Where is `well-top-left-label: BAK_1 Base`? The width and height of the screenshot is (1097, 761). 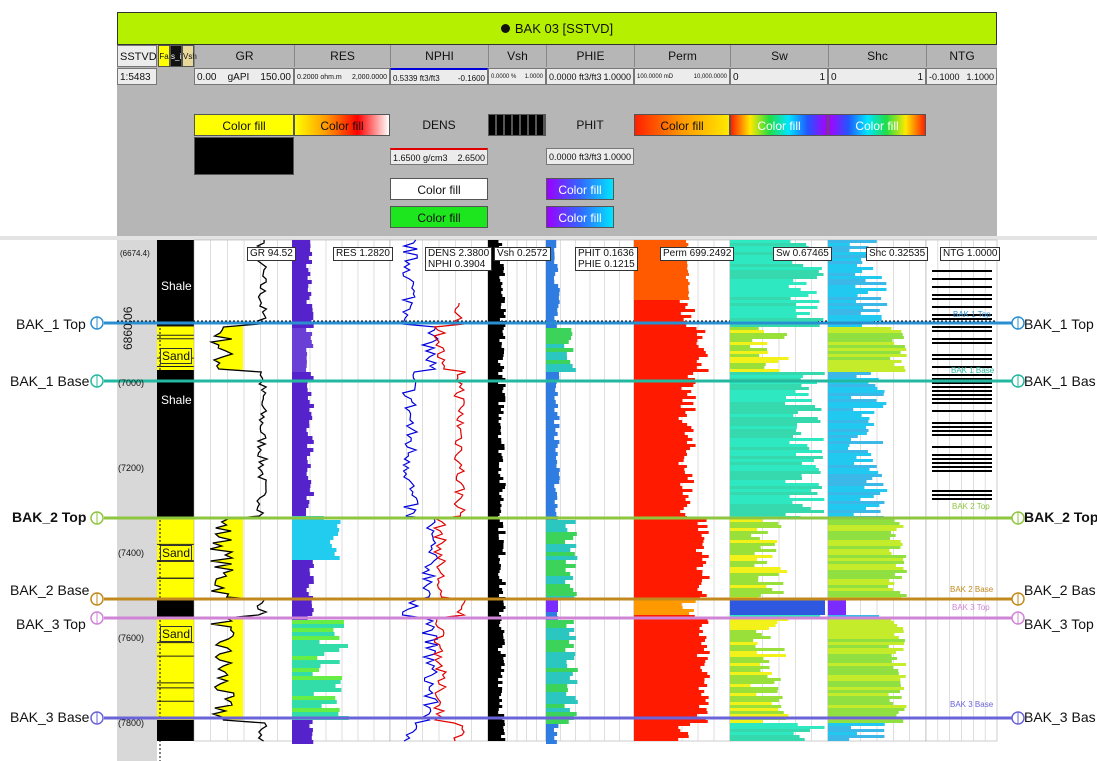
well-top-left-label: BAK_1 Base is located at coordinates (50, 381).